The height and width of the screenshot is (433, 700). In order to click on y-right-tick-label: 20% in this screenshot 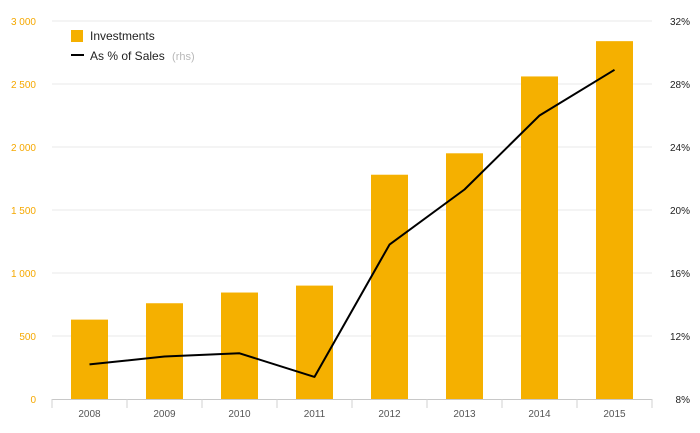, I will do `click(680, 211)`.